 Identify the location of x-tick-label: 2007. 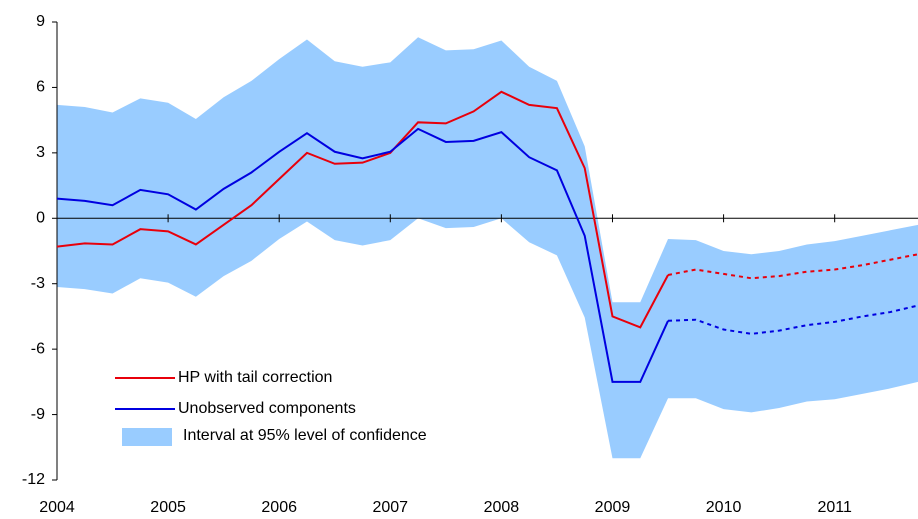
(390, 507).